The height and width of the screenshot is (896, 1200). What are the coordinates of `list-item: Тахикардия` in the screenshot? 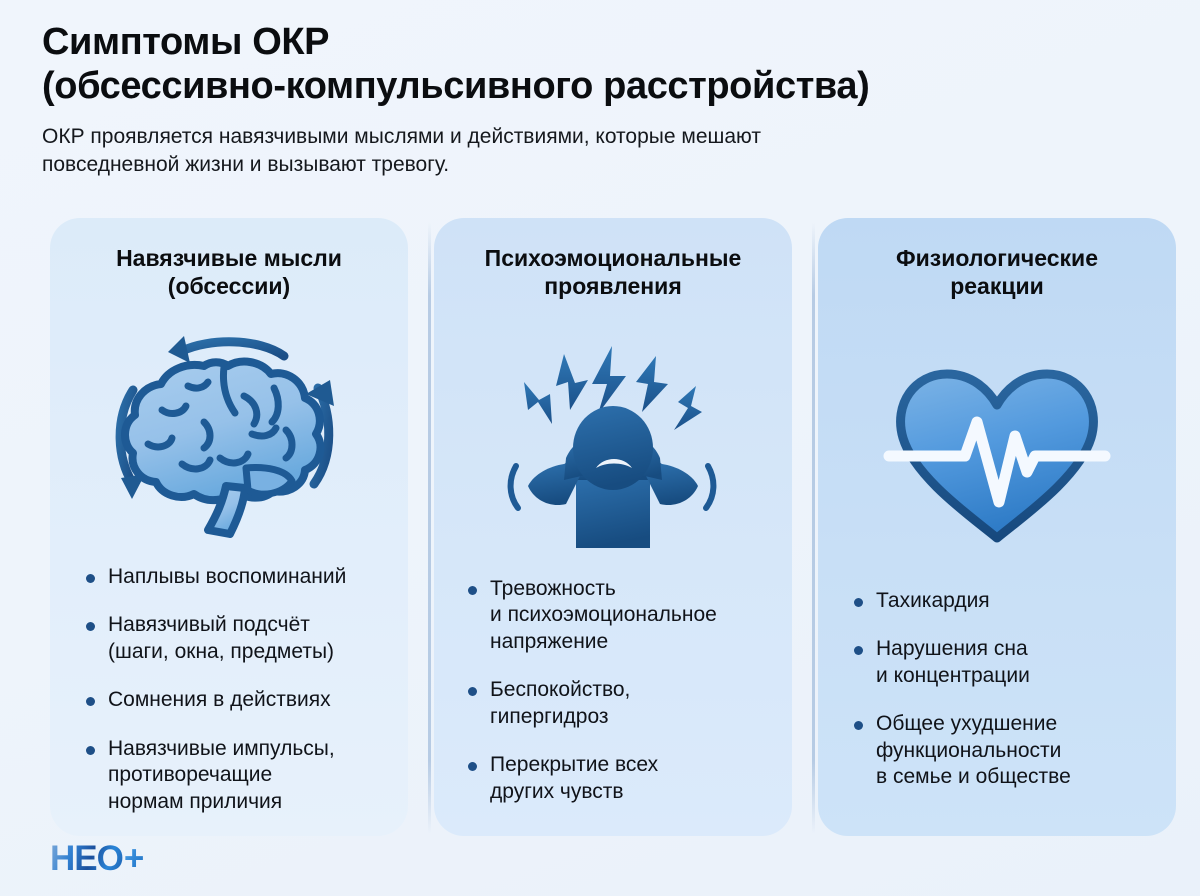 It's located at (1002, 601).